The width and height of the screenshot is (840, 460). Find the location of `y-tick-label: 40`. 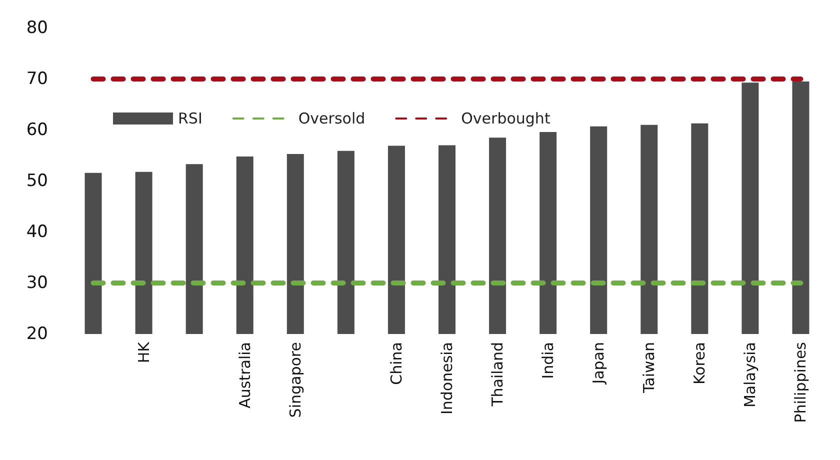

y-tick-label: 40 is located at coordinates (37, 232).